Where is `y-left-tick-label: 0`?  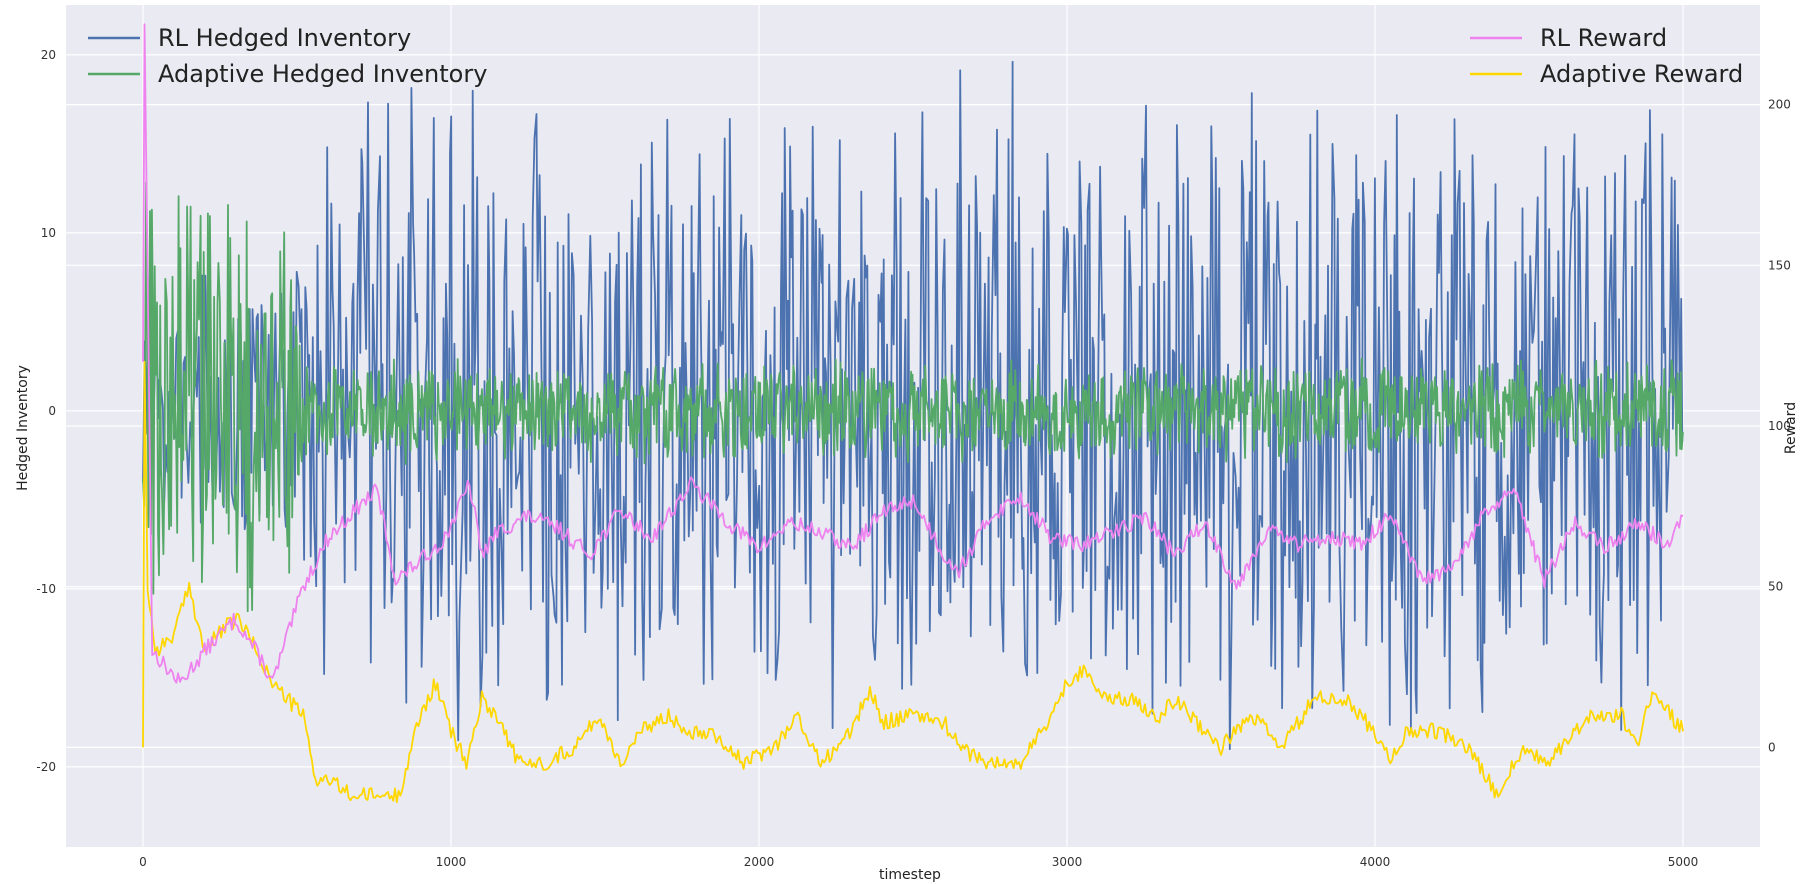
y-left-tick-label: 0 is located at coordinates (52, 411).